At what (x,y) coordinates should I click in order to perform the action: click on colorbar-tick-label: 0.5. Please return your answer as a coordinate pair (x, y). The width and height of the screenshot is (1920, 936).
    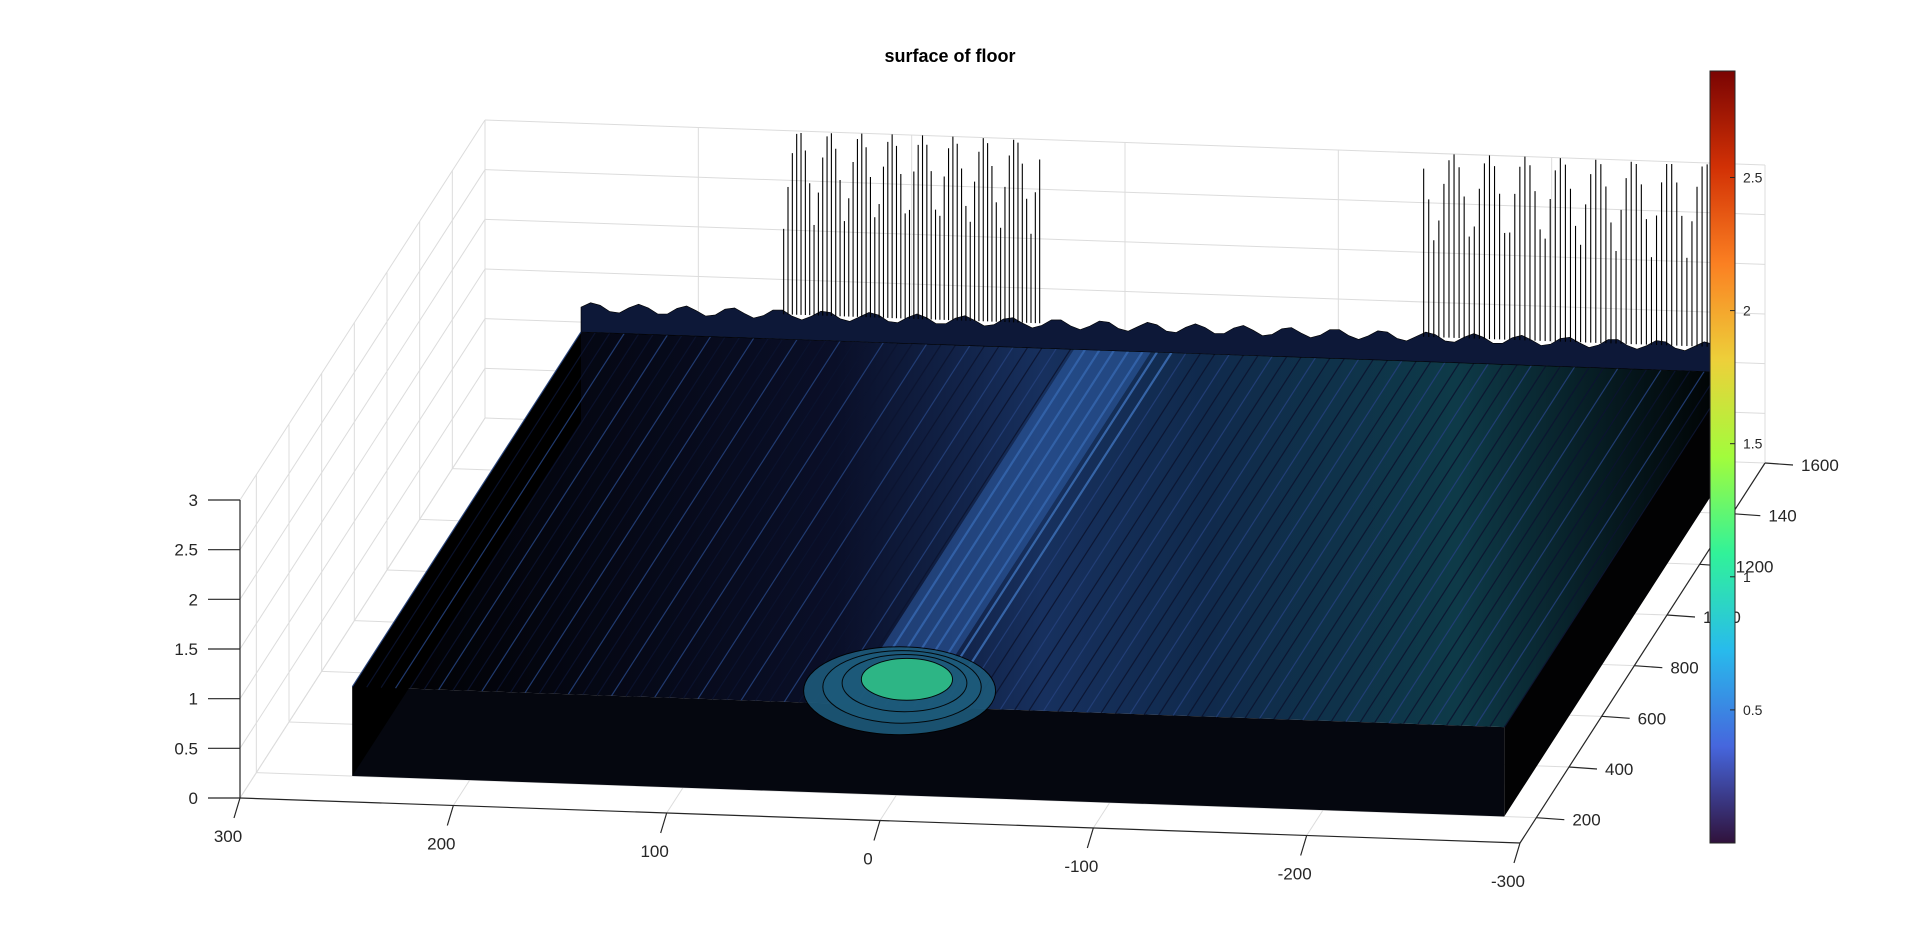
    Looking at the image, I should click on (1753, 710).